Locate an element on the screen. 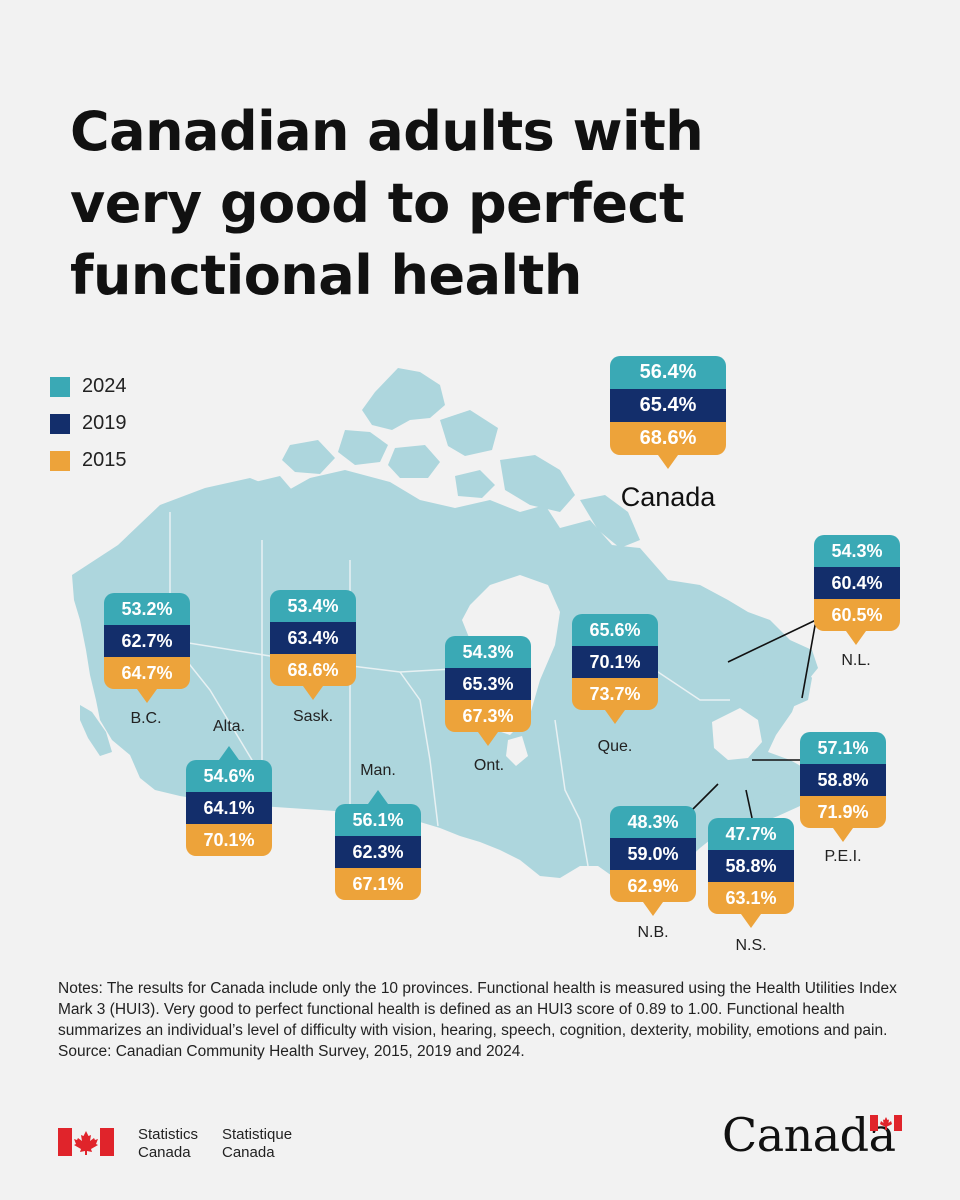  callout-ns: 47.7% 58.8% 63.1% is located at coordinates (751, 866).